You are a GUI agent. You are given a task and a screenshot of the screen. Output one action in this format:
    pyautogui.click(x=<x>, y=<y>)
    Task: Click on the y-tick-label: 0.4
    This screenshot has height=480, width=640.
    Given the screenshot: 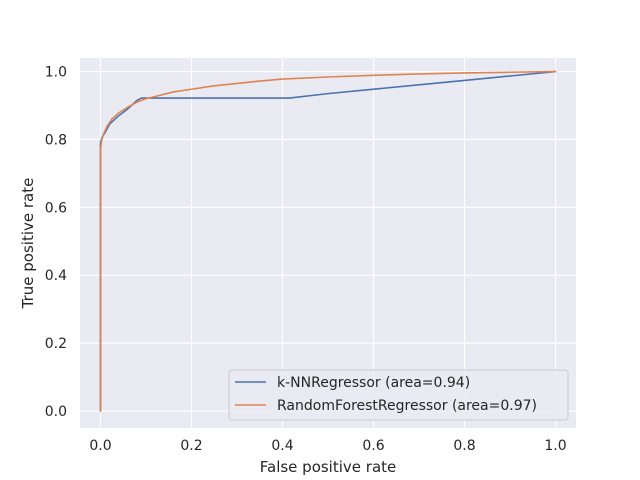 What is the action you would take?
    pyautogui.click(x=56, y=276)
    